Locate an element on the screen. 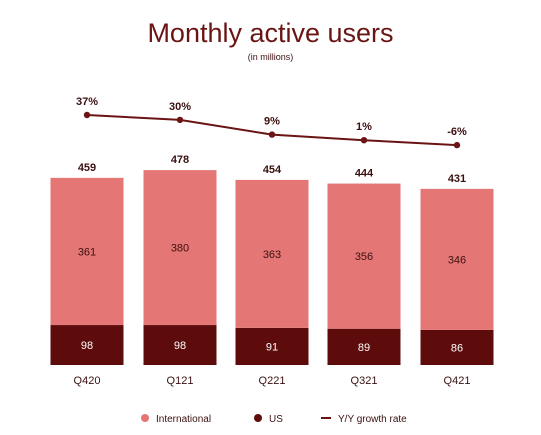 The width and height of the screenshot is (541, 435). x-tick-label: Q421 is located at coordinates (457, 381).